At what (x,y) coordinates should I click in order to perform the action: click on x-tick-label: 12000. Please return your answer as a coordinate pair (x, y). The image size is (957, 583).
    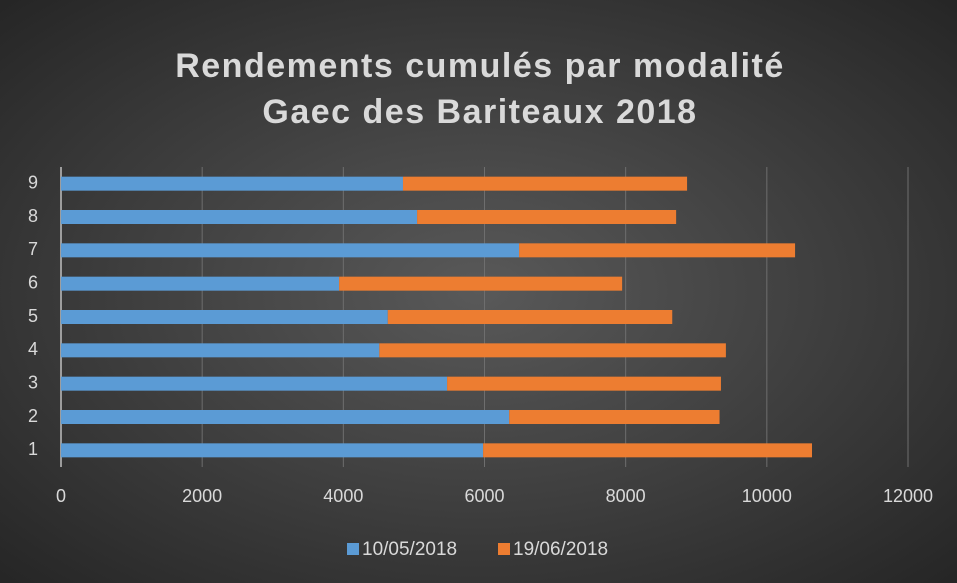
    Looking at the image, I should click on (908, 496).